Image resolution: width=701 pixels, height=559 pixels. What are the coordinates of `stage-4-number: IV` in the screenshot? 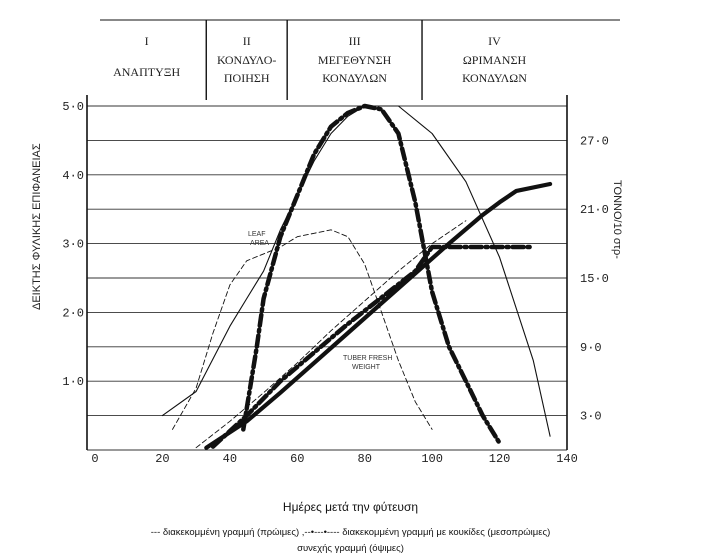 It's located at (494, 41).